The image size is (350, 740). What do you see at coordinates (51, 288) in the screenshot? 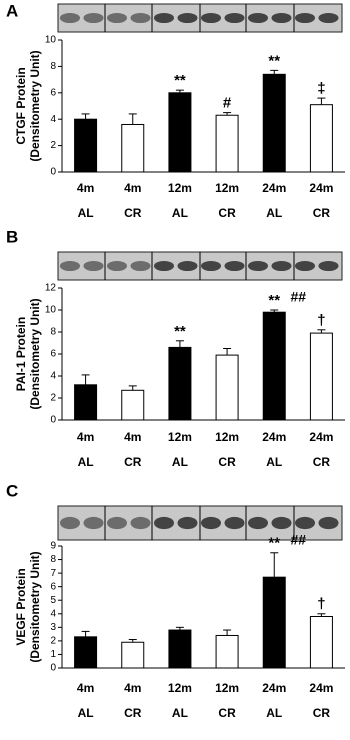
I see `y-tick-label: 12` at bounding box center [51, 288].